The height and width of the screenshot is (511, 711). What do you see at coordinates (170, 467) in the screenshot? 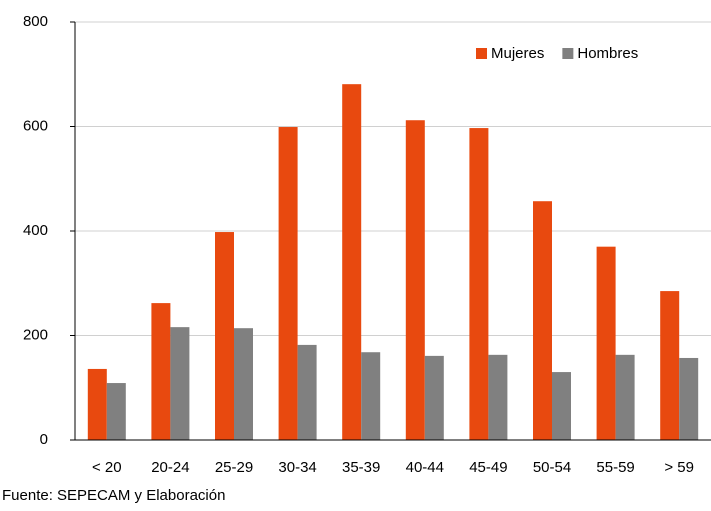
I see `x-tick-label: 20-24` at bounding box center [170, 467].